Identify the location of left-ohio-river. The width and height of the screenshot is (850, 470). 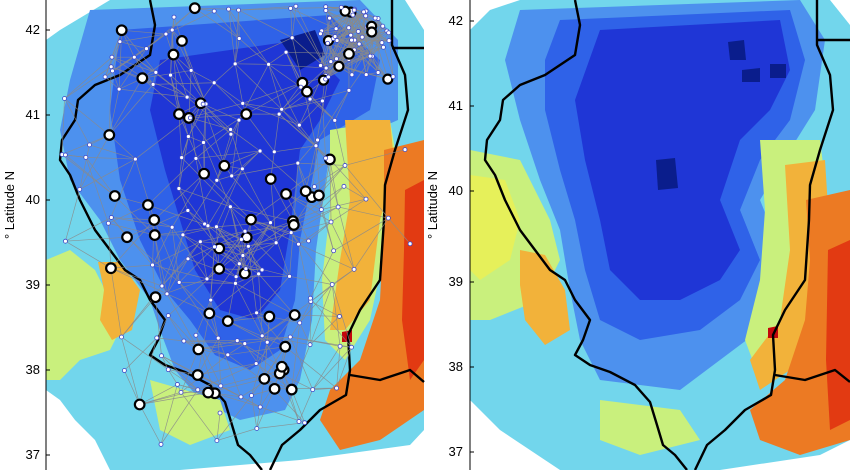
(387, 375).